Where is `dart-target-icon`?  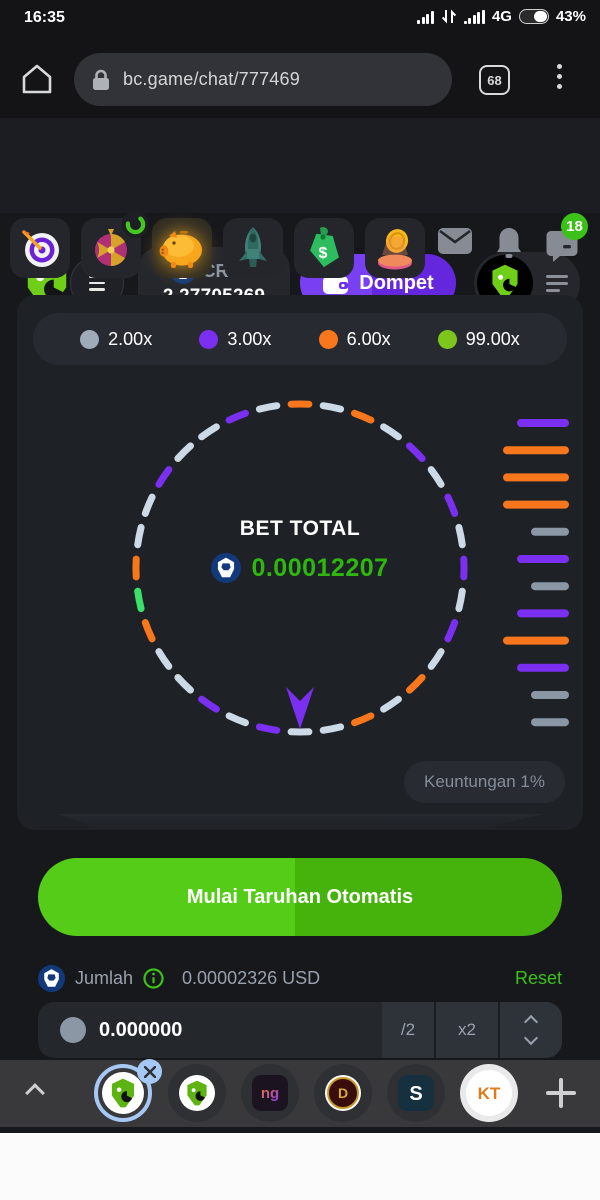
dart-target-icon is located at coordinates (40, 248).